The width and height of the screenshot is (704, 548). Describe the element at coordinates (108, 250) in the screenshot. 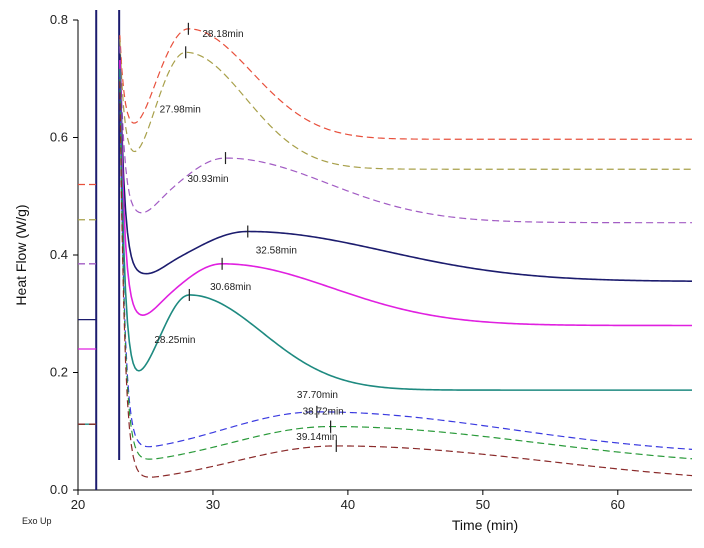

I see `injection-spike` at that location.